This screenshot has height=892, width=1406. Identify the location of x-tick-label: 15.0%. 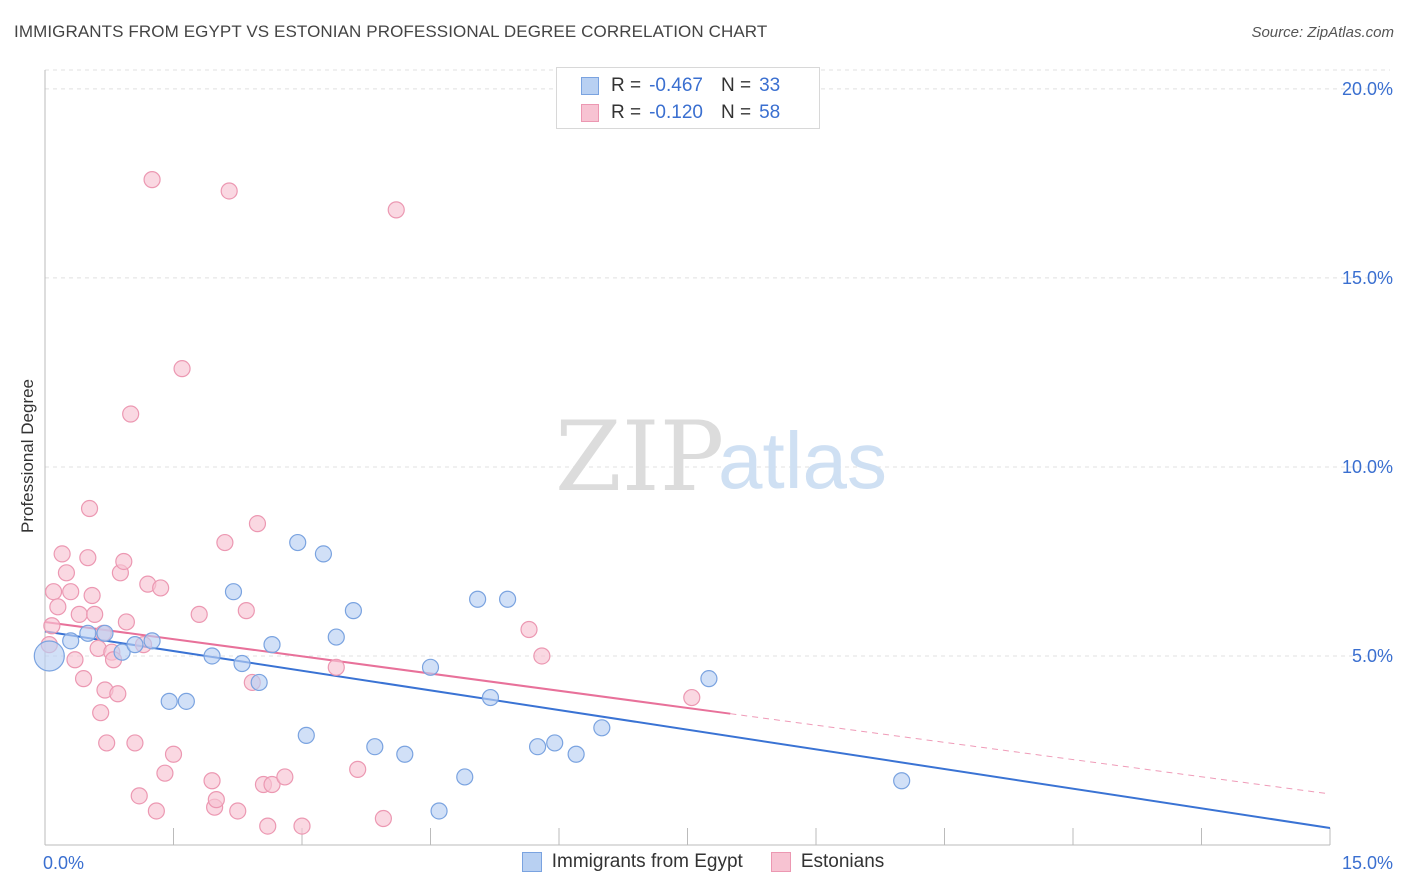
(1367, 863).